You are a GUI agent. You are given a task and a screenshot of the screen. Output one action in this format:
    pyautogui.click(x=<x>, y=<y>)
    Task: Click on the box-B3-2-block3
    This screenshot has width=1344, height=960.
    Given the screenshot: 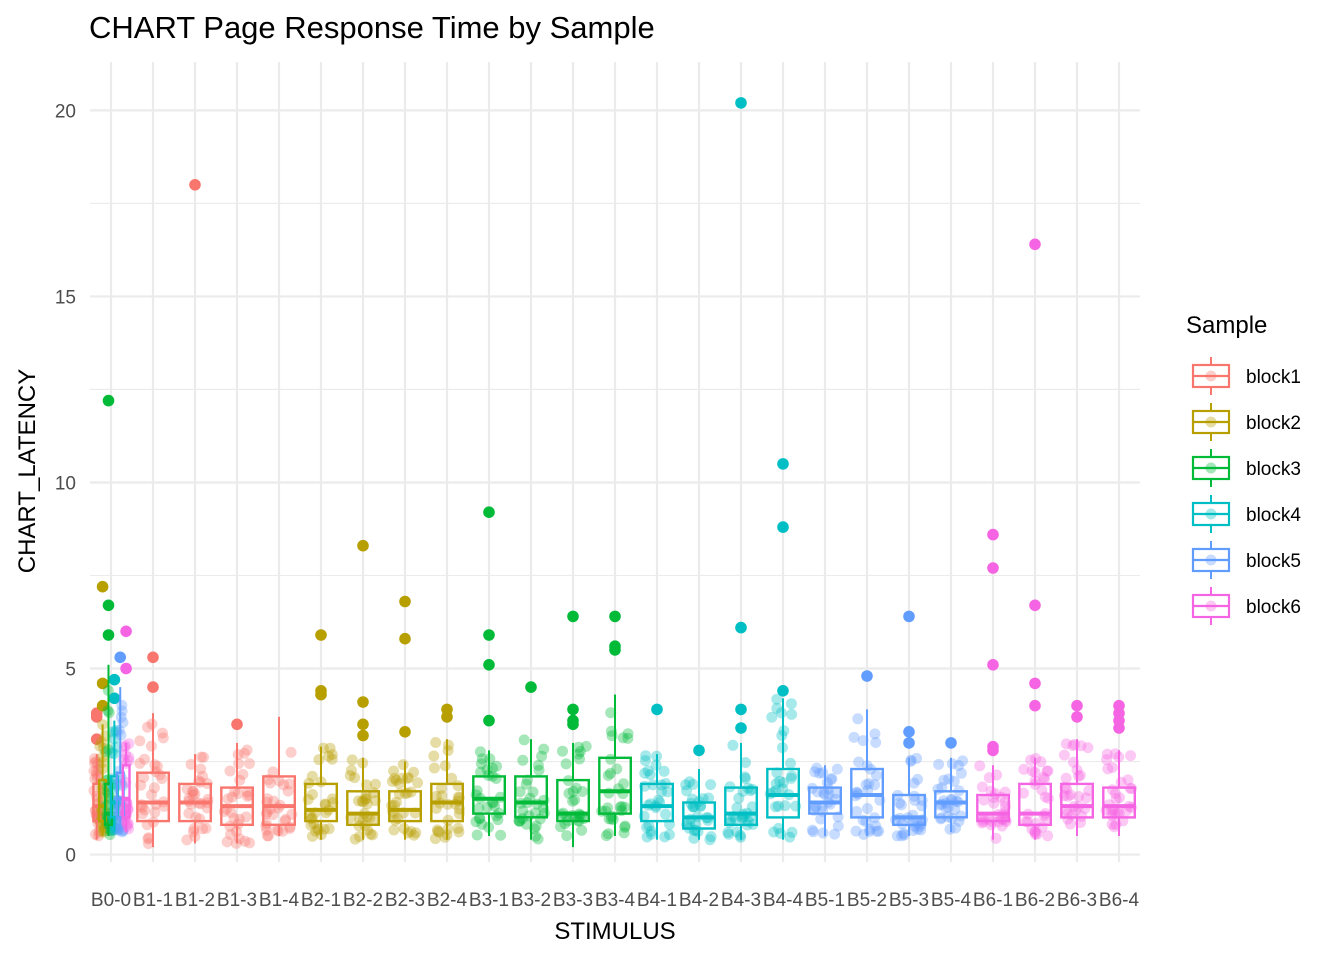 What is the action you would take?
    pyautogui.click(x=531, y=789)
    